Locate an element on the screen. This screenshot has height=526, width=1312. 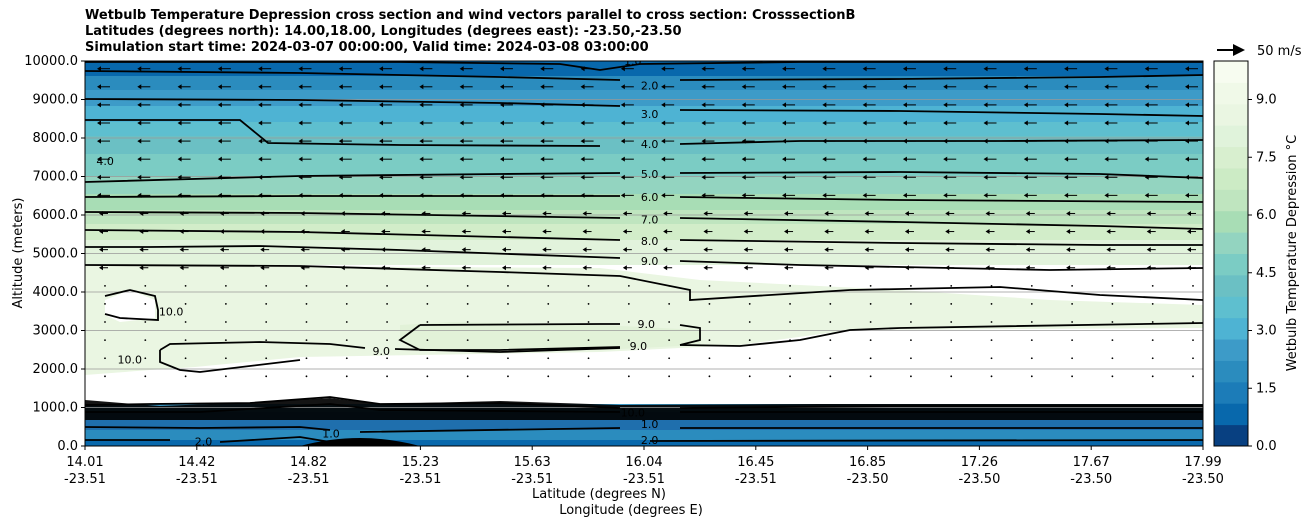
contour-label: 3.0 is located at coordinates (650, 114).